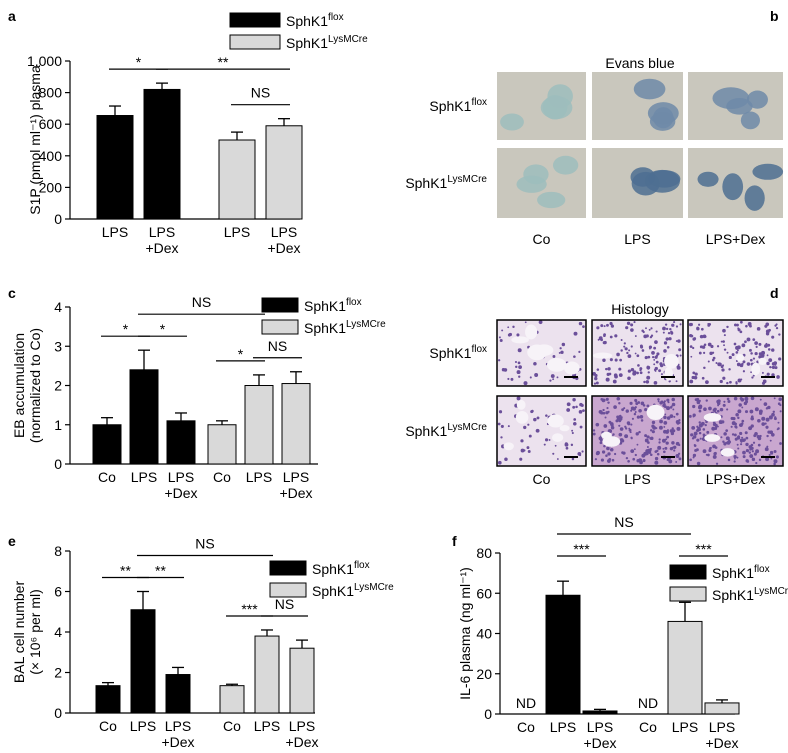 This screenshot has height=753, width=788. Describe the element at coordinates (484, 553) in the screenshot. I see `y-tick-label: 80` at that location.